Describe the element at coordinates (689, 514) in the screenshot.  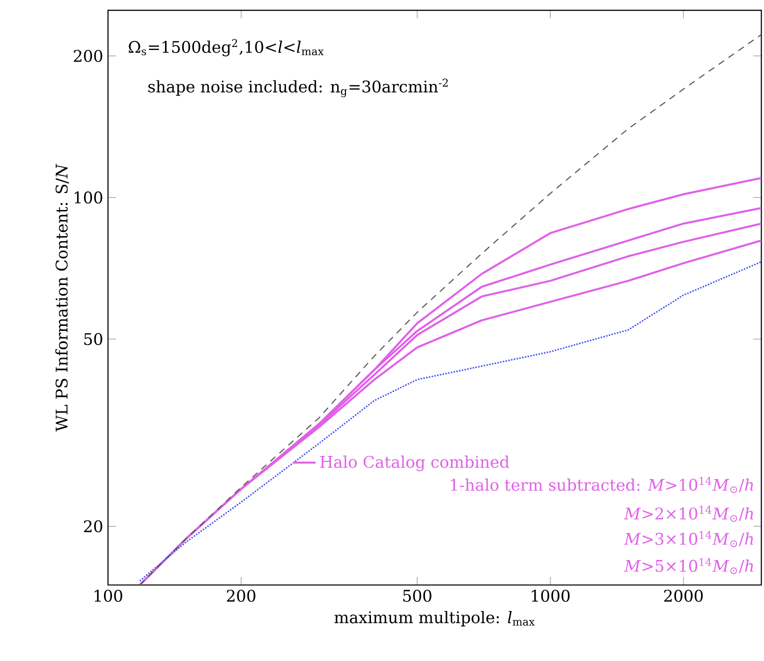
I see `annotation: M>2×10$^{14}$M$_{⊙}$/h` at that location.